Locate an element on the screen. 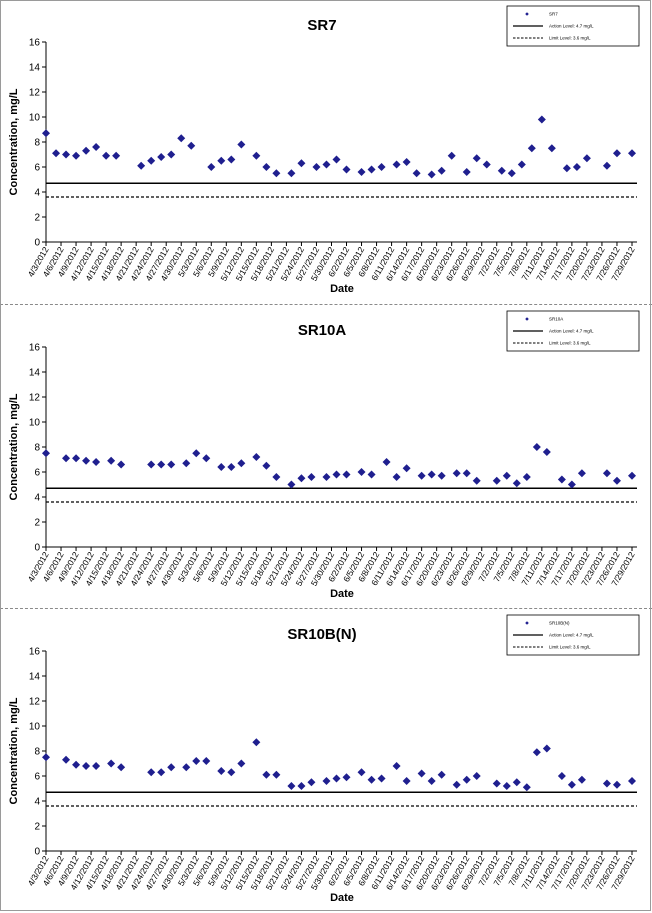 The height and width of the screenshot is (913, 652). y-tick-label: 12 is located at coordinates (35, 93).